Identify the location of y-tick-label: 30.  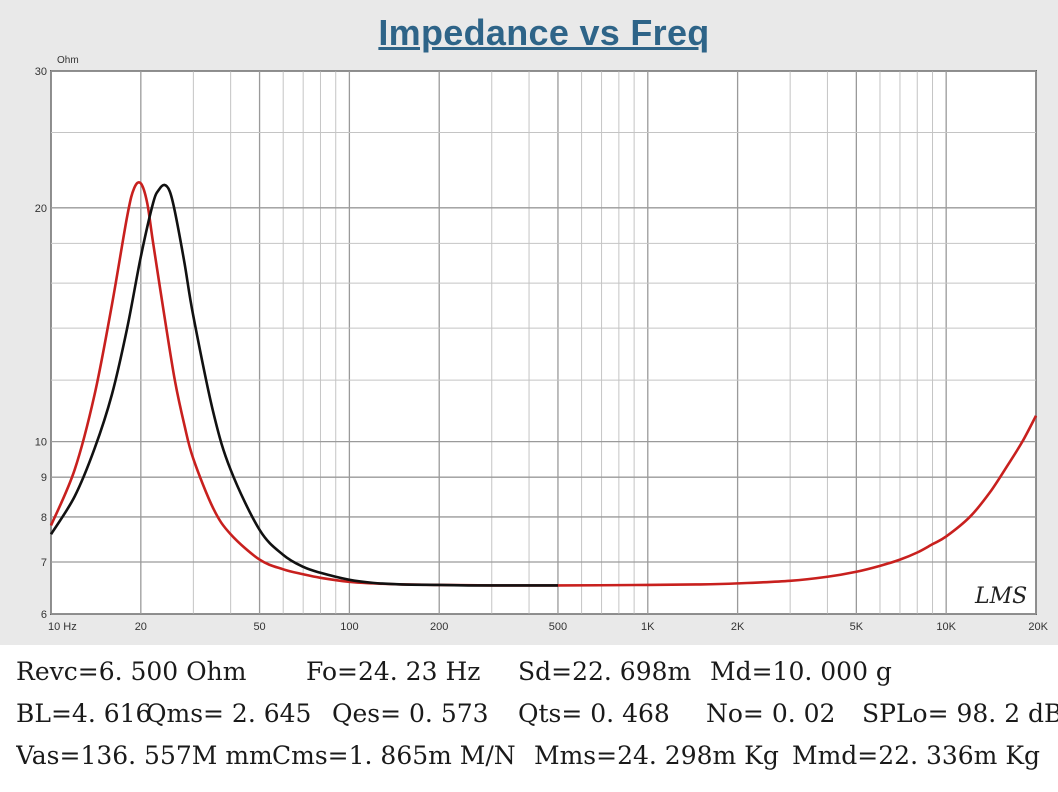
(41, 72).